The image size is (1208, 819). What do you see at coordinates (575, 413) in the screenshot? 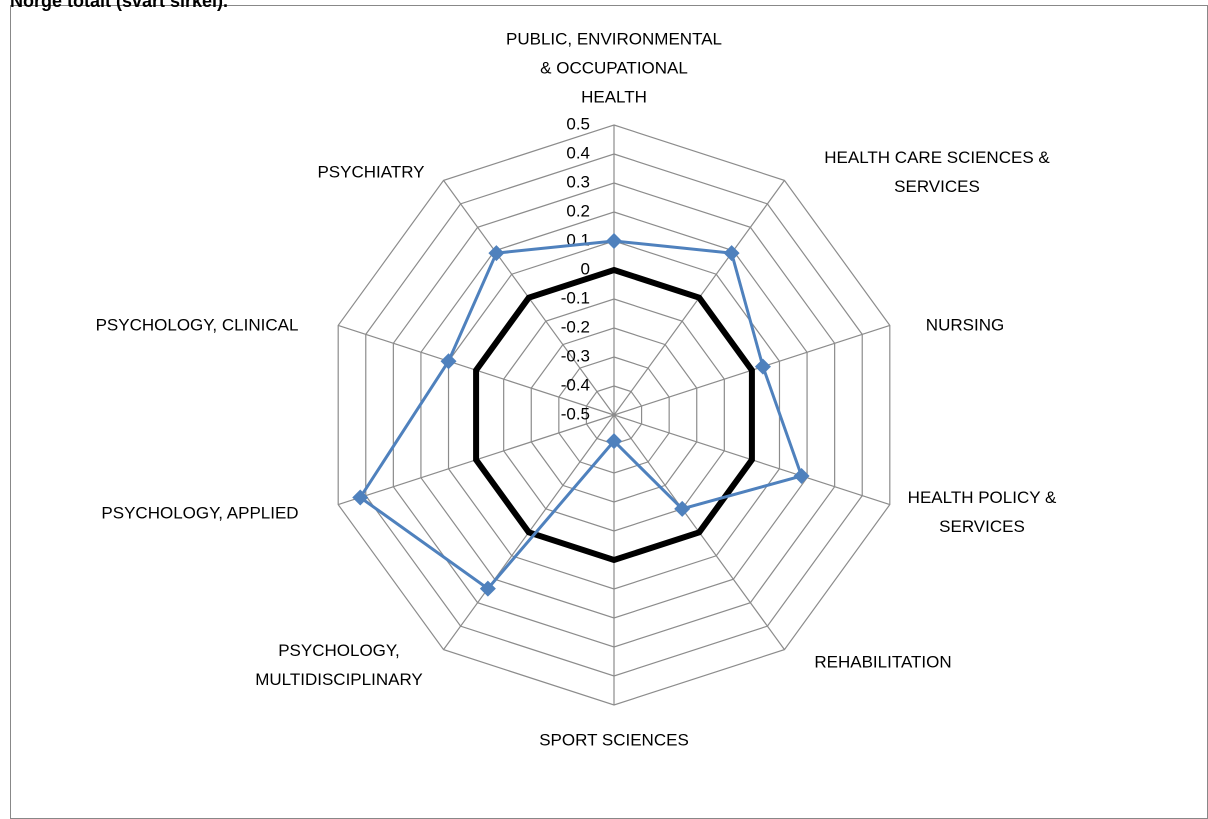
I see `y-tick-label: -0.5` at bounding box center [575, 413].